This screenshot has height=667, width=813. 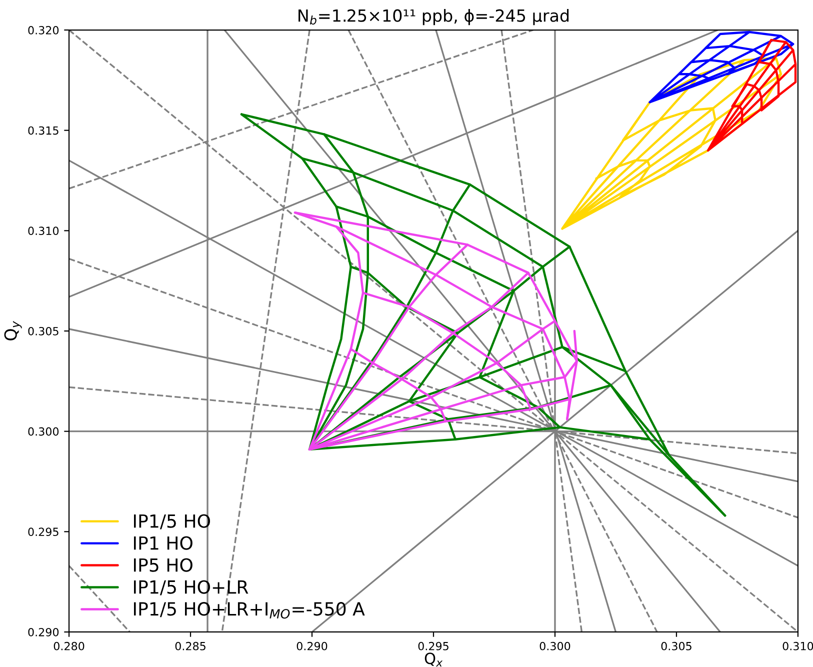 What do you see at coordinates (43, 130) in the screenshot?
I see `y-tick-label: 0.315` at bounding box center [43, 130].